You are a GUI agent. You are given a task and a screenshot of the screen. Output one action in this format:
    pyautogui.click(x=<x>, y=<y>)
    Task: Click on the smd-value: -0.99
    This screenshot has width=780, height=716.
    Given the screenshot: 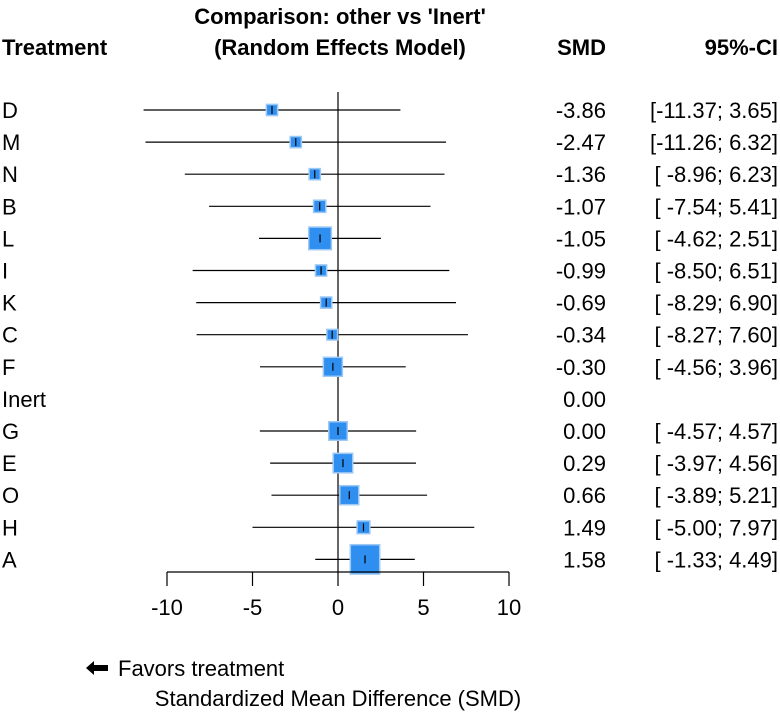 What is the action you would take?
    pyautogui.click(x=581, y=271)
    